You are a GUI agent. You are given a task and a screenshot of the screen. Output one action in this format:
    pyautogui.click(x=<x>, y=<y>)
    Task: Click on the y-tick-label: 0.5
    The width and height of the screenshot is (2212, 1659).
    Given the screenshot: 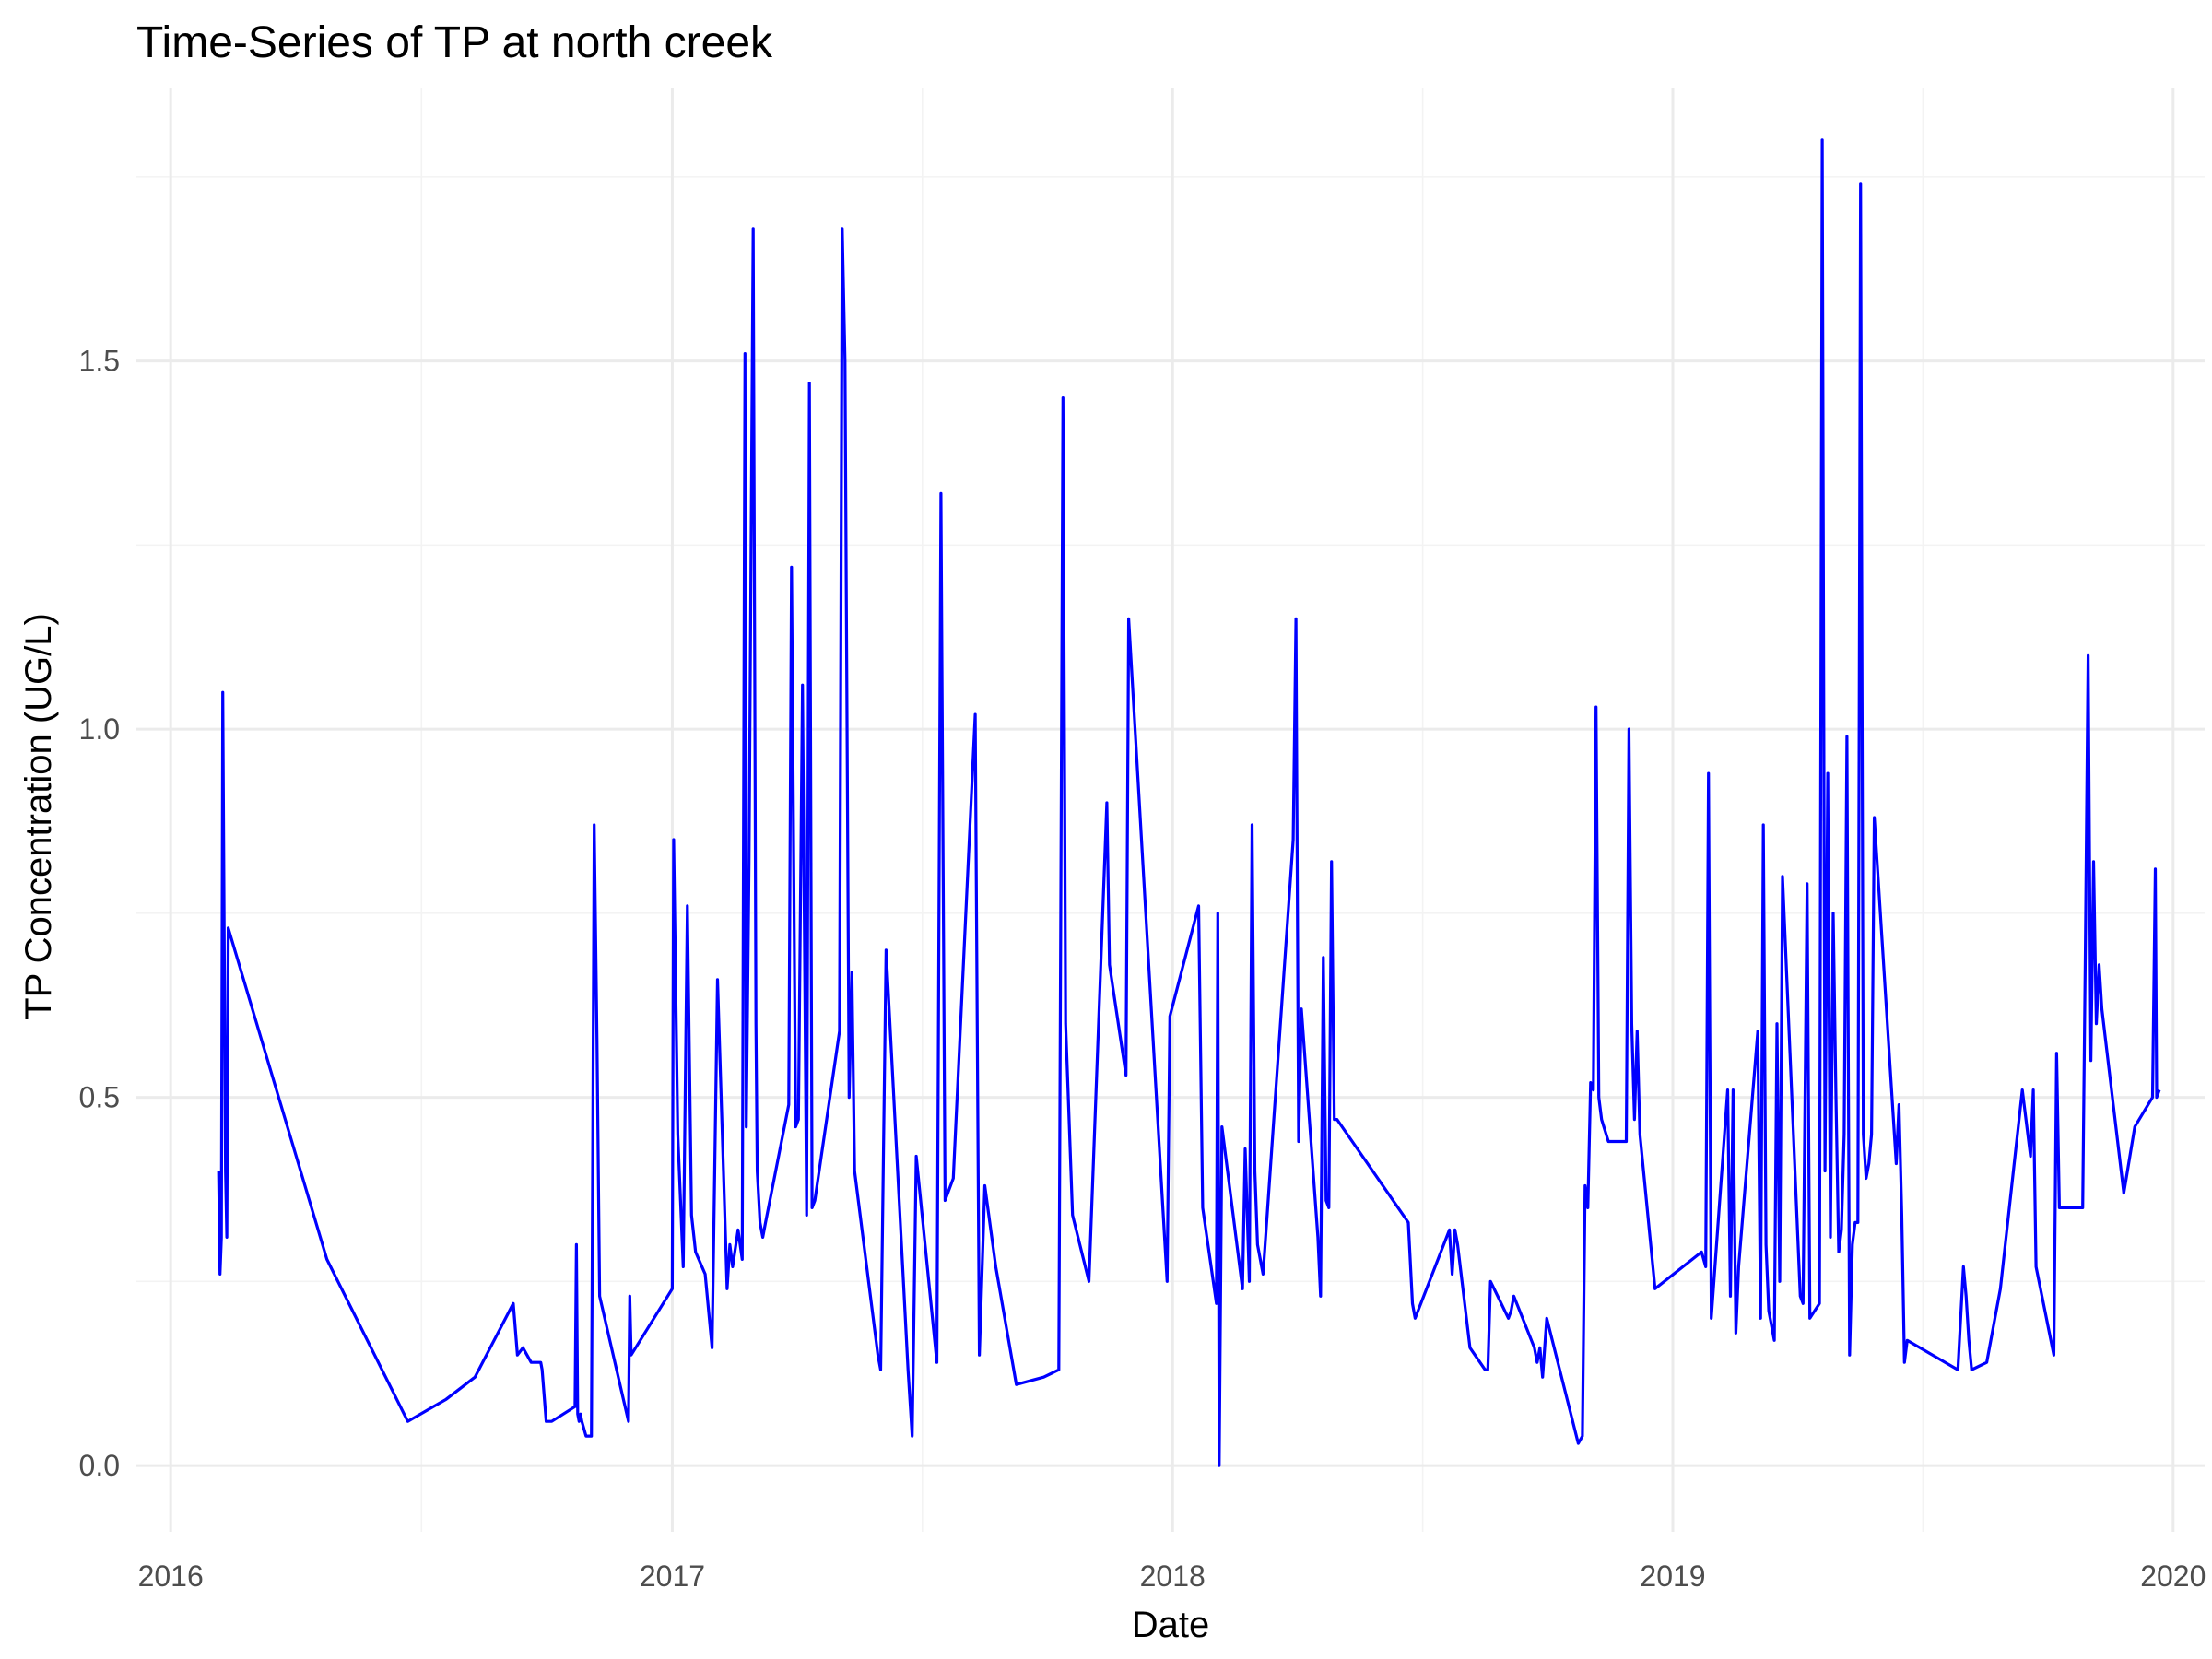 What is the action you would take?
    pyautogui.click(x=99, y=1097)
    